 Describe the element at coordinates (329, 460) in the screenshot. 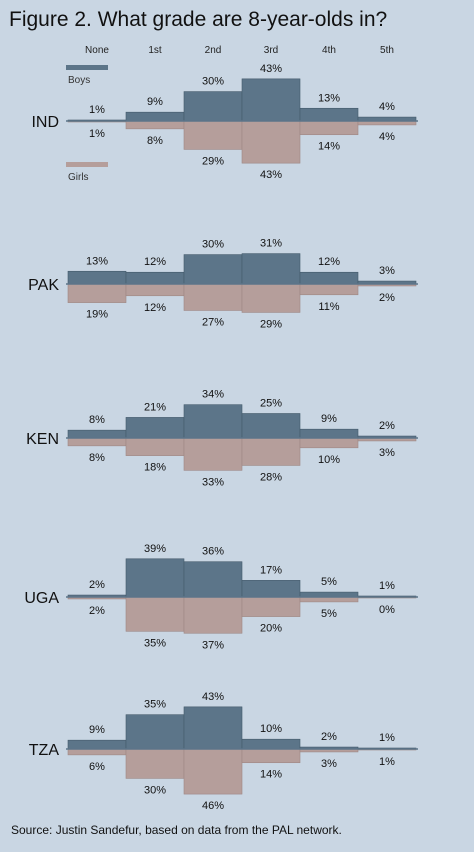

I see `data-label-girls: 10%` at that location.